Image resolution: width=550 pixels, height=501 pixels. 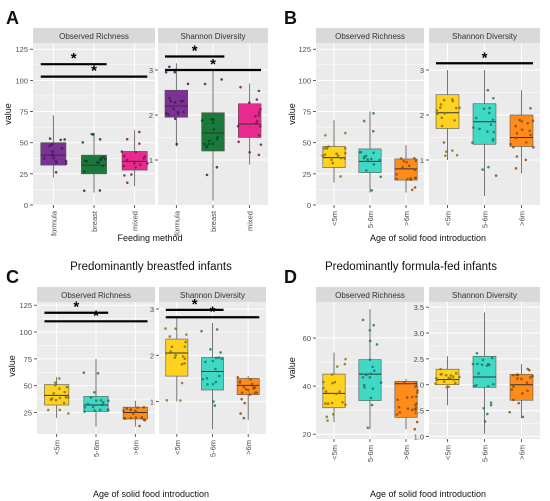 I want to click on y-tick-label: 3, so click(x=152, y=309).